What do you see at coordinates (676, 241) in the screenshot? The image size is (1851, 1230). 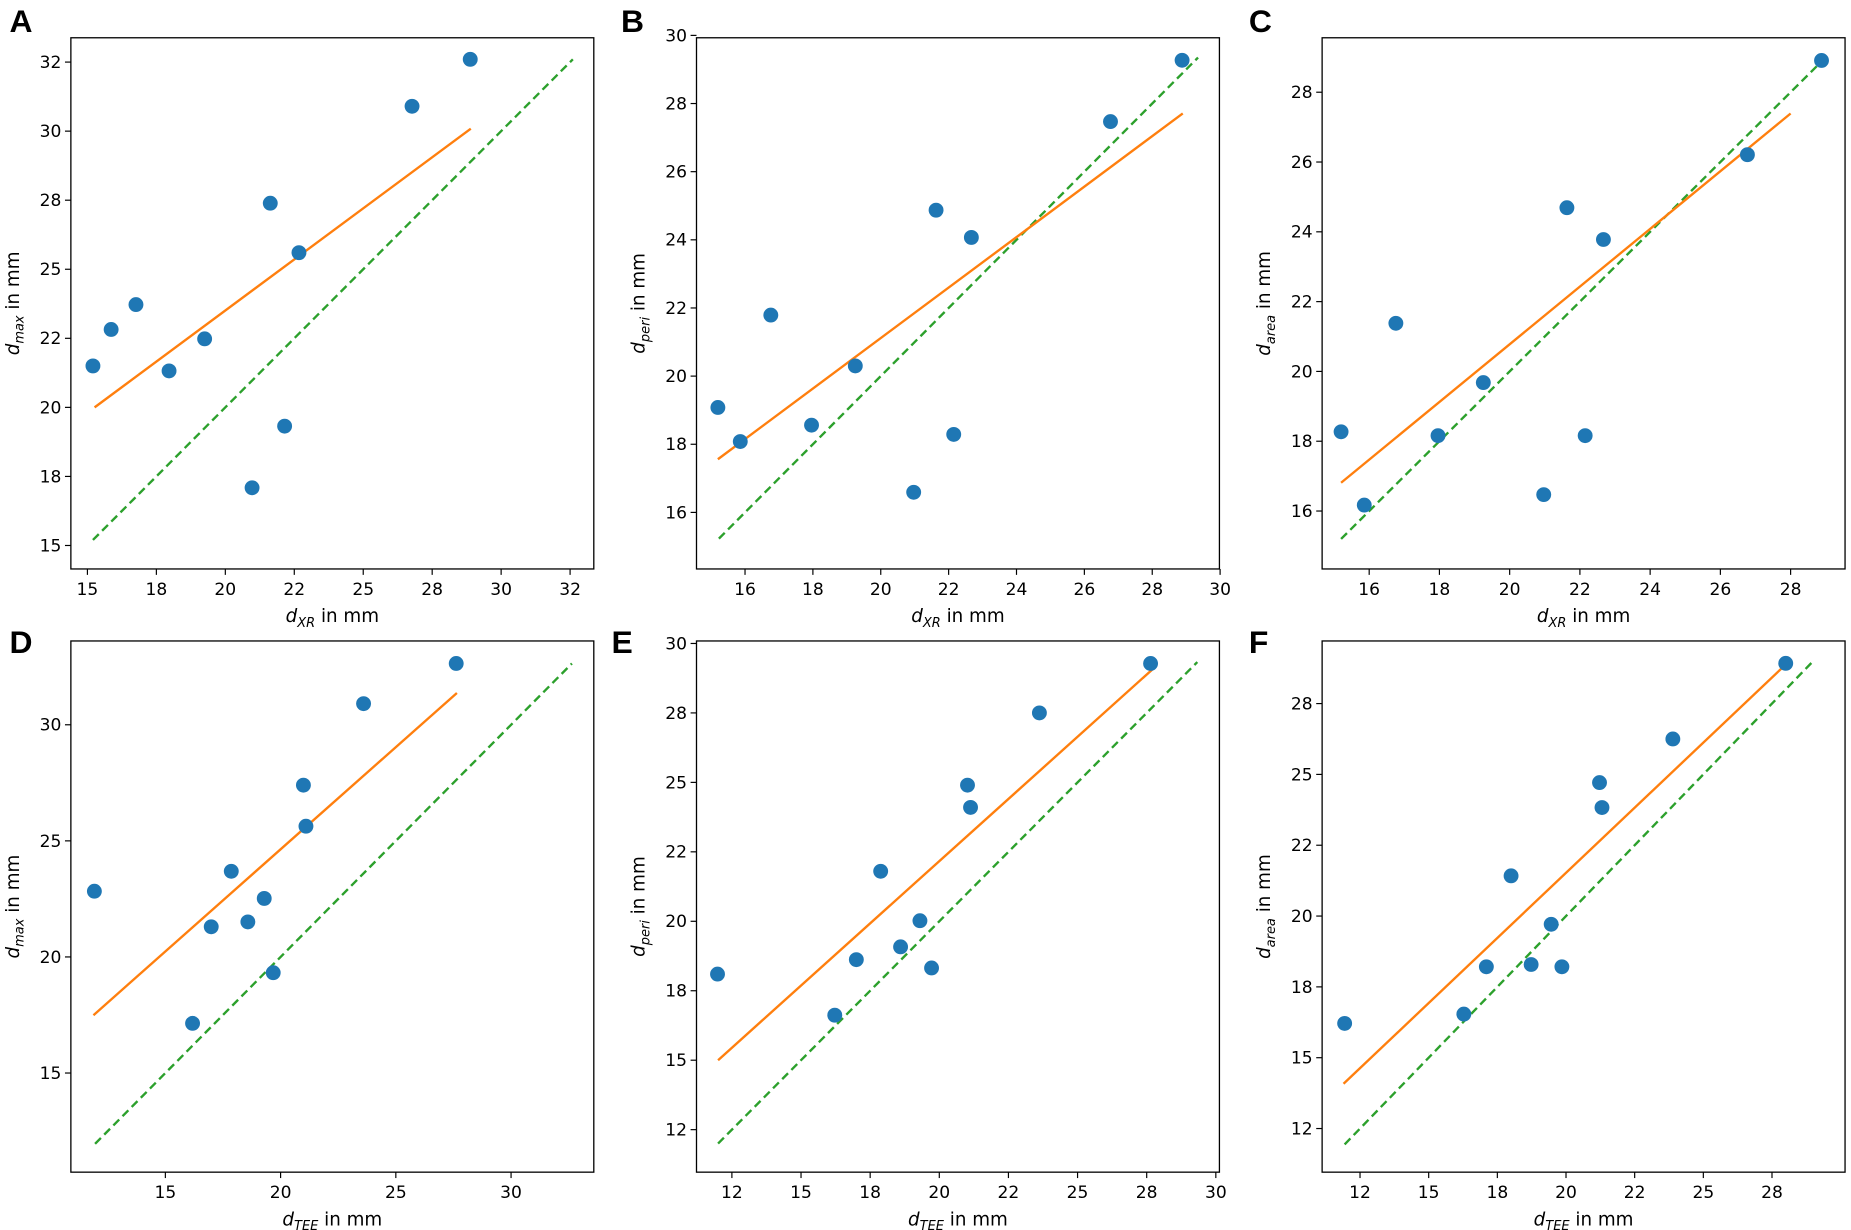 I see `y-tick-label: 24` at bounding box center [676, 241].